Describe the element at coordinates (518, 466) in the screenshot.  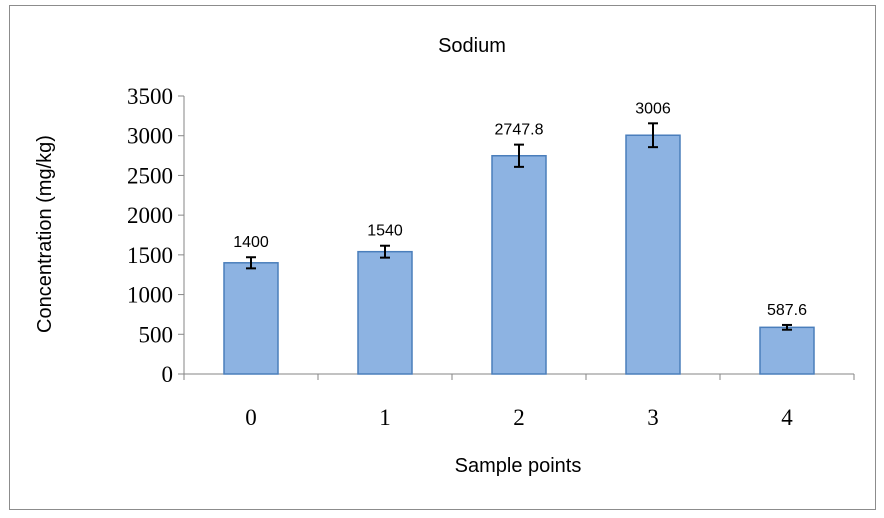
I see `x-axis-label: Sample points` at that location.